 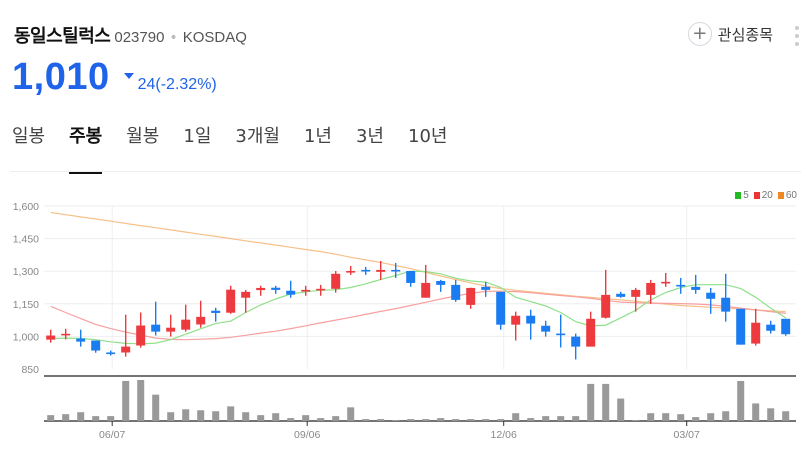 What do you see at coordinates (317, 136) in the screenshot?
I see `tab-1year: 1년` at bounding box center [317, 136].